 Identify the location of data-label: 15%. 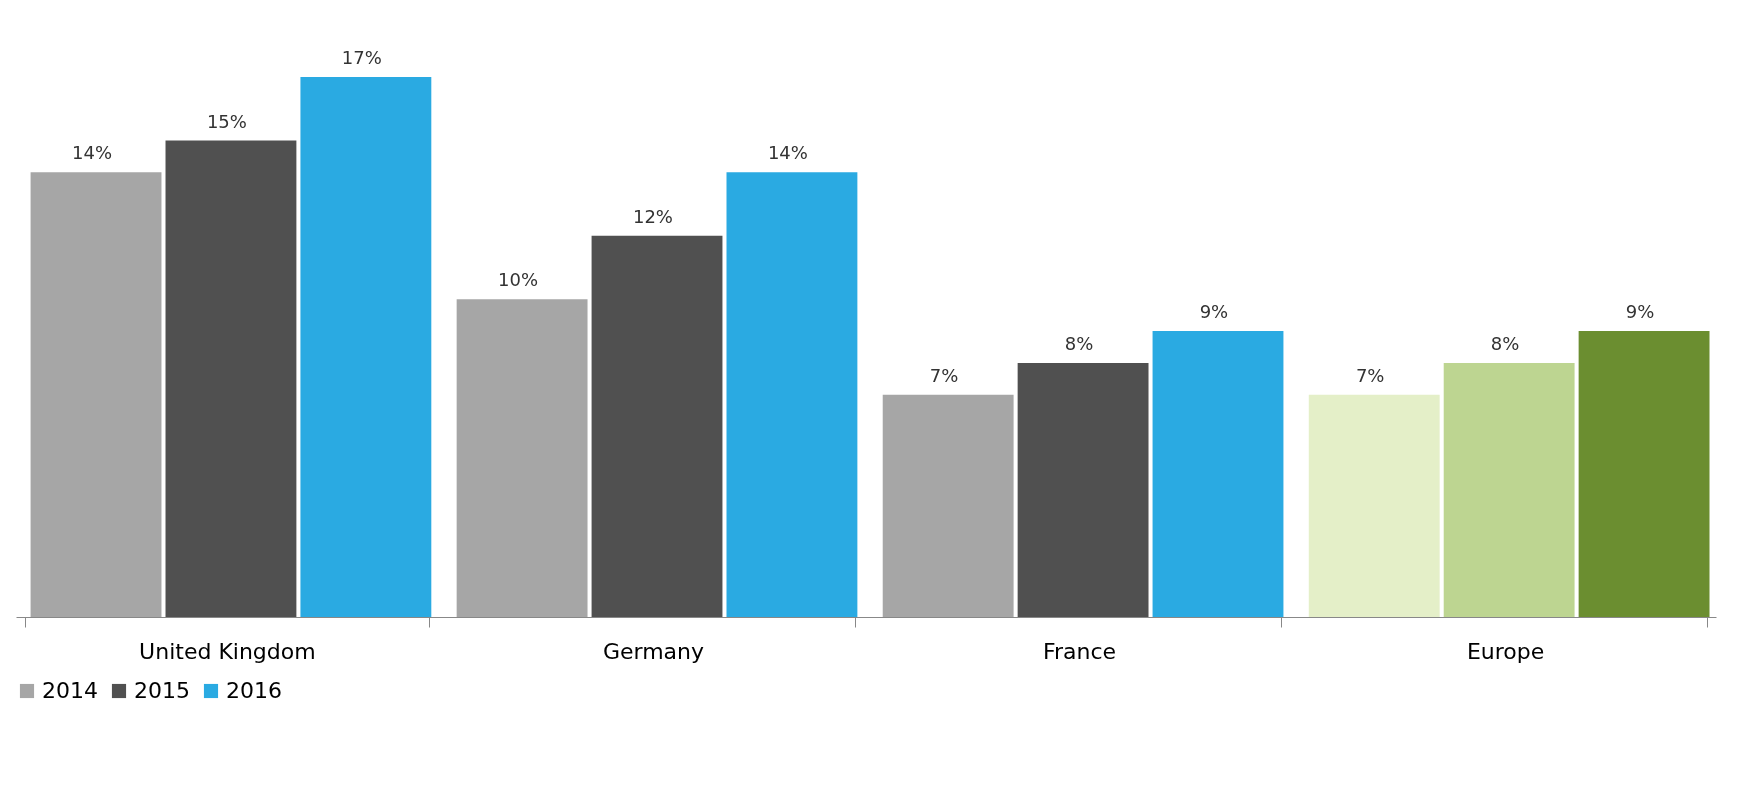
(226, 121).